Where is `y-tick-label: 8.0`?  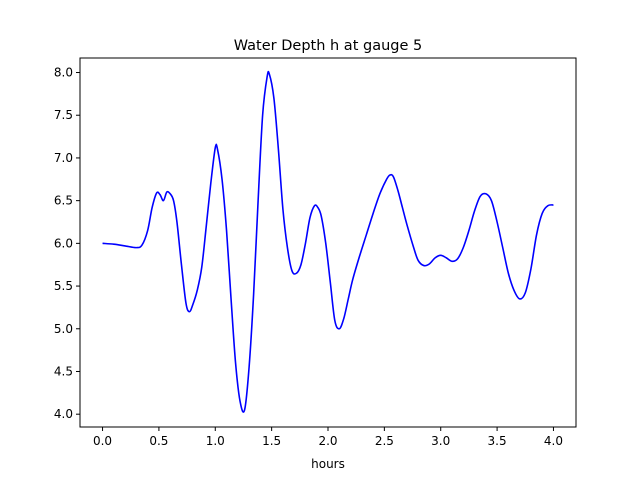 y-tick-label: 8.0 is located at coordinates (63, 73).